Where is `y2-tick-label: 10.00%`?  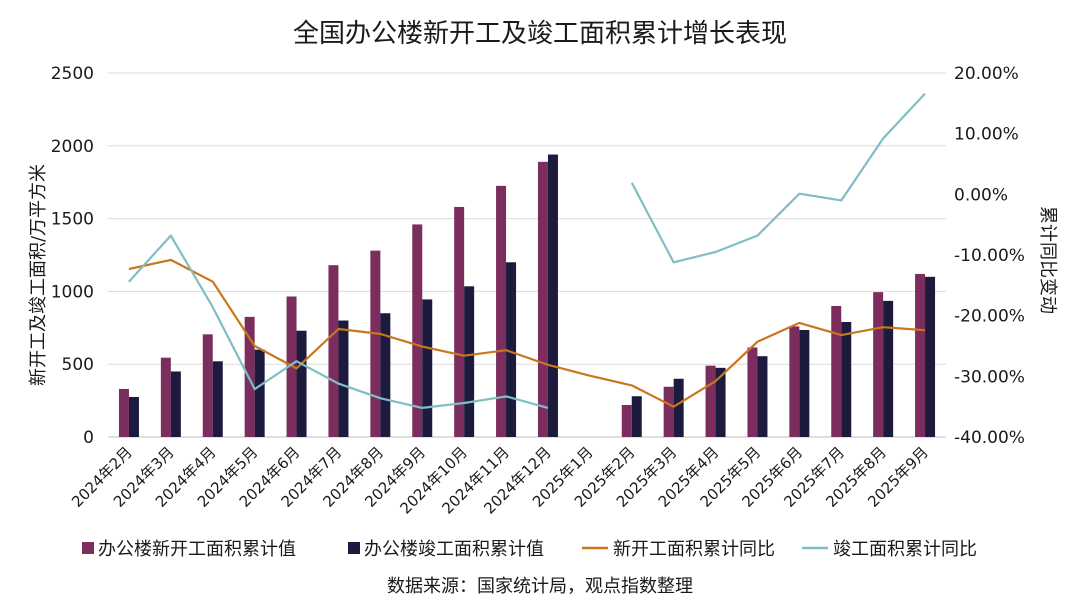 y2-tick-label: 10.00% is located at coordinates (986, 135).